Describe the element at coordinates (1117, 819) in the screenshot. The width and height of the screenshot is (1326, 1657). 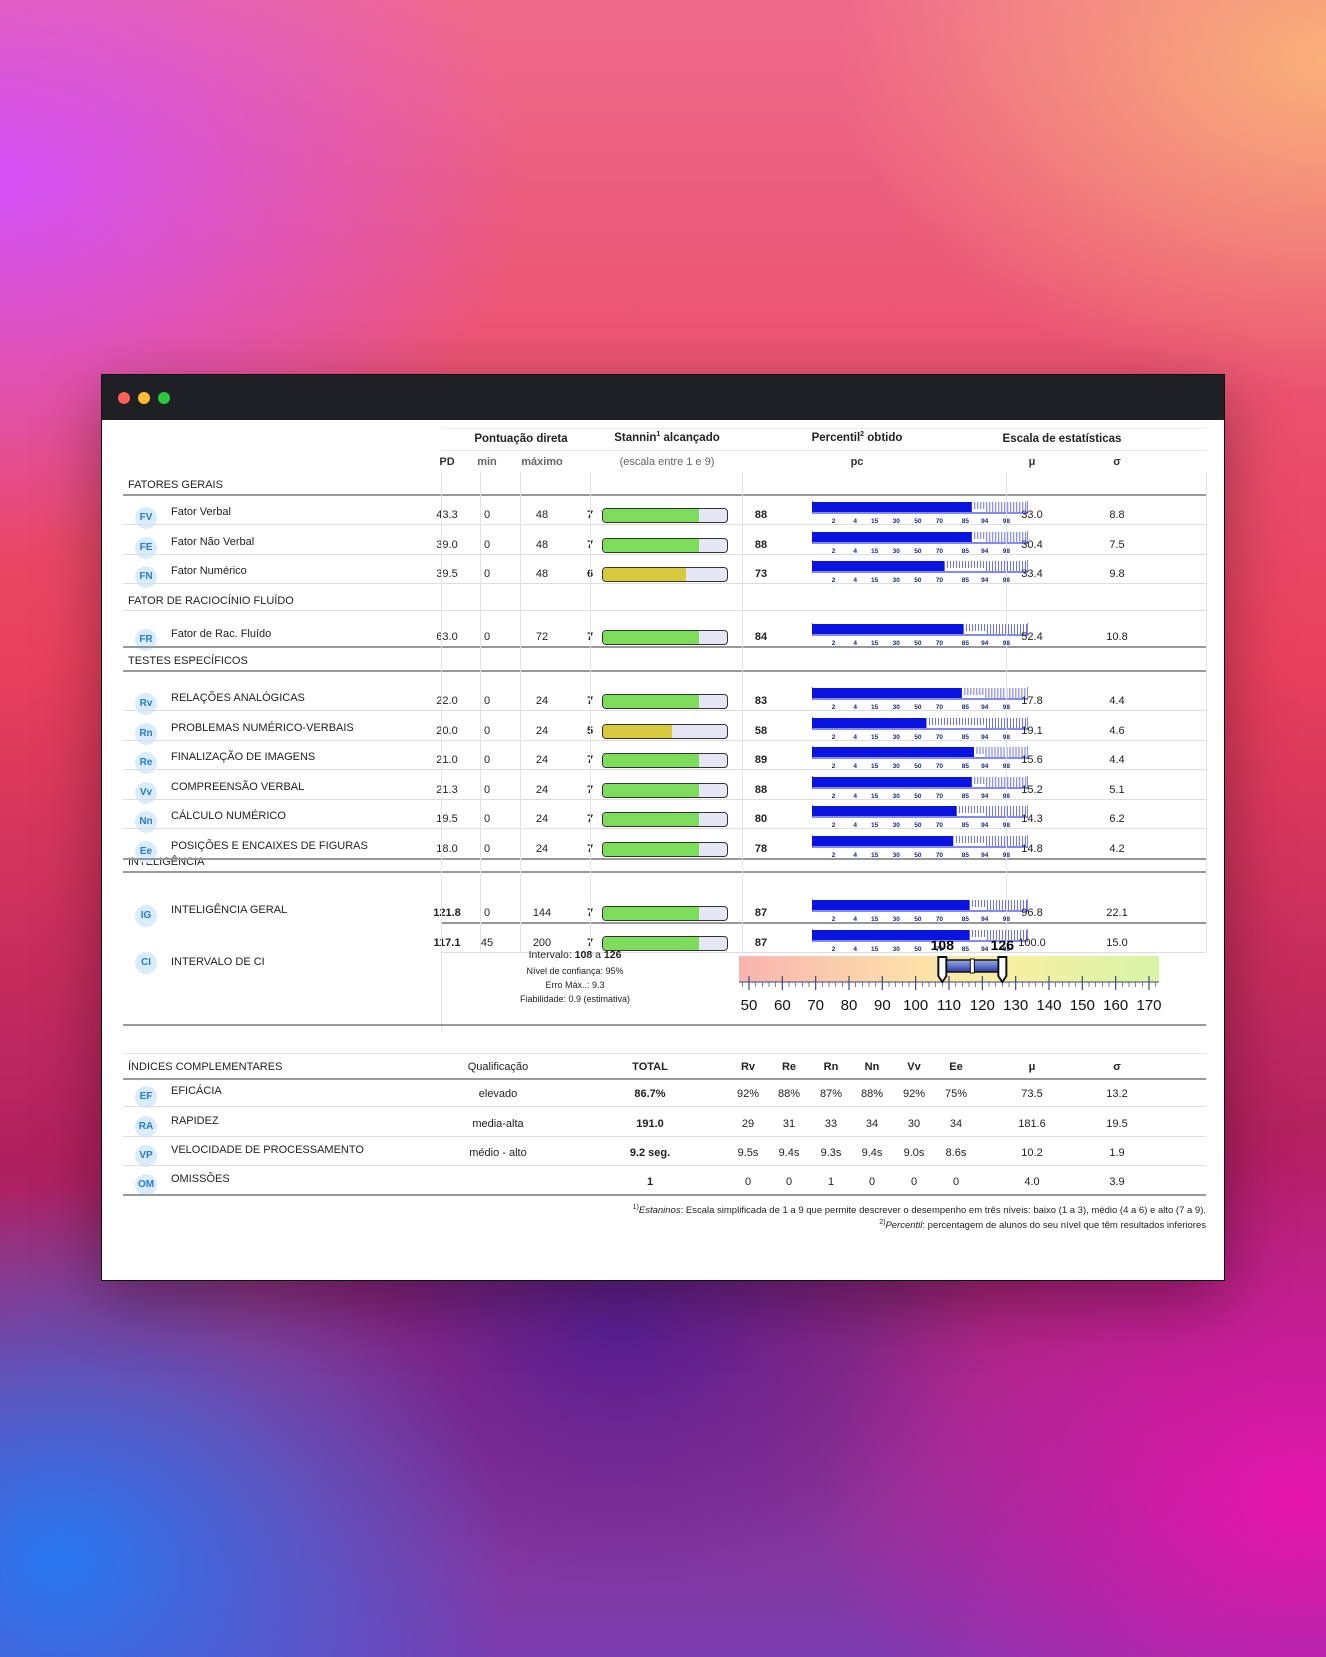
I see `cell-sigma: 6.2` at that location.